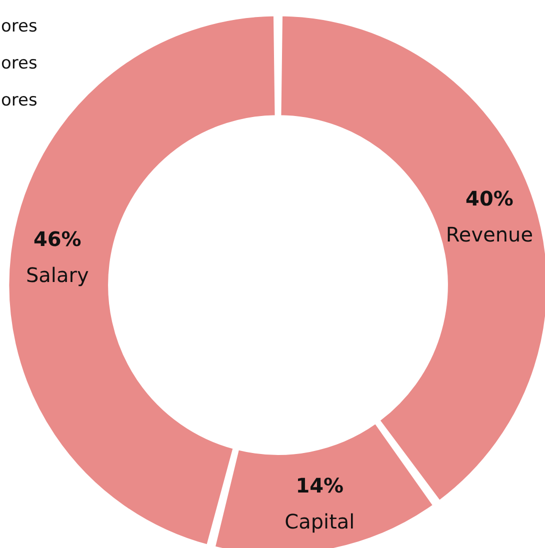 The width and height of the screenshot is (545, 548). What do you see at coordinates (490, 234) in the screenshot?
I see `slice-label: Revenue` at bounding box center [490, 234].